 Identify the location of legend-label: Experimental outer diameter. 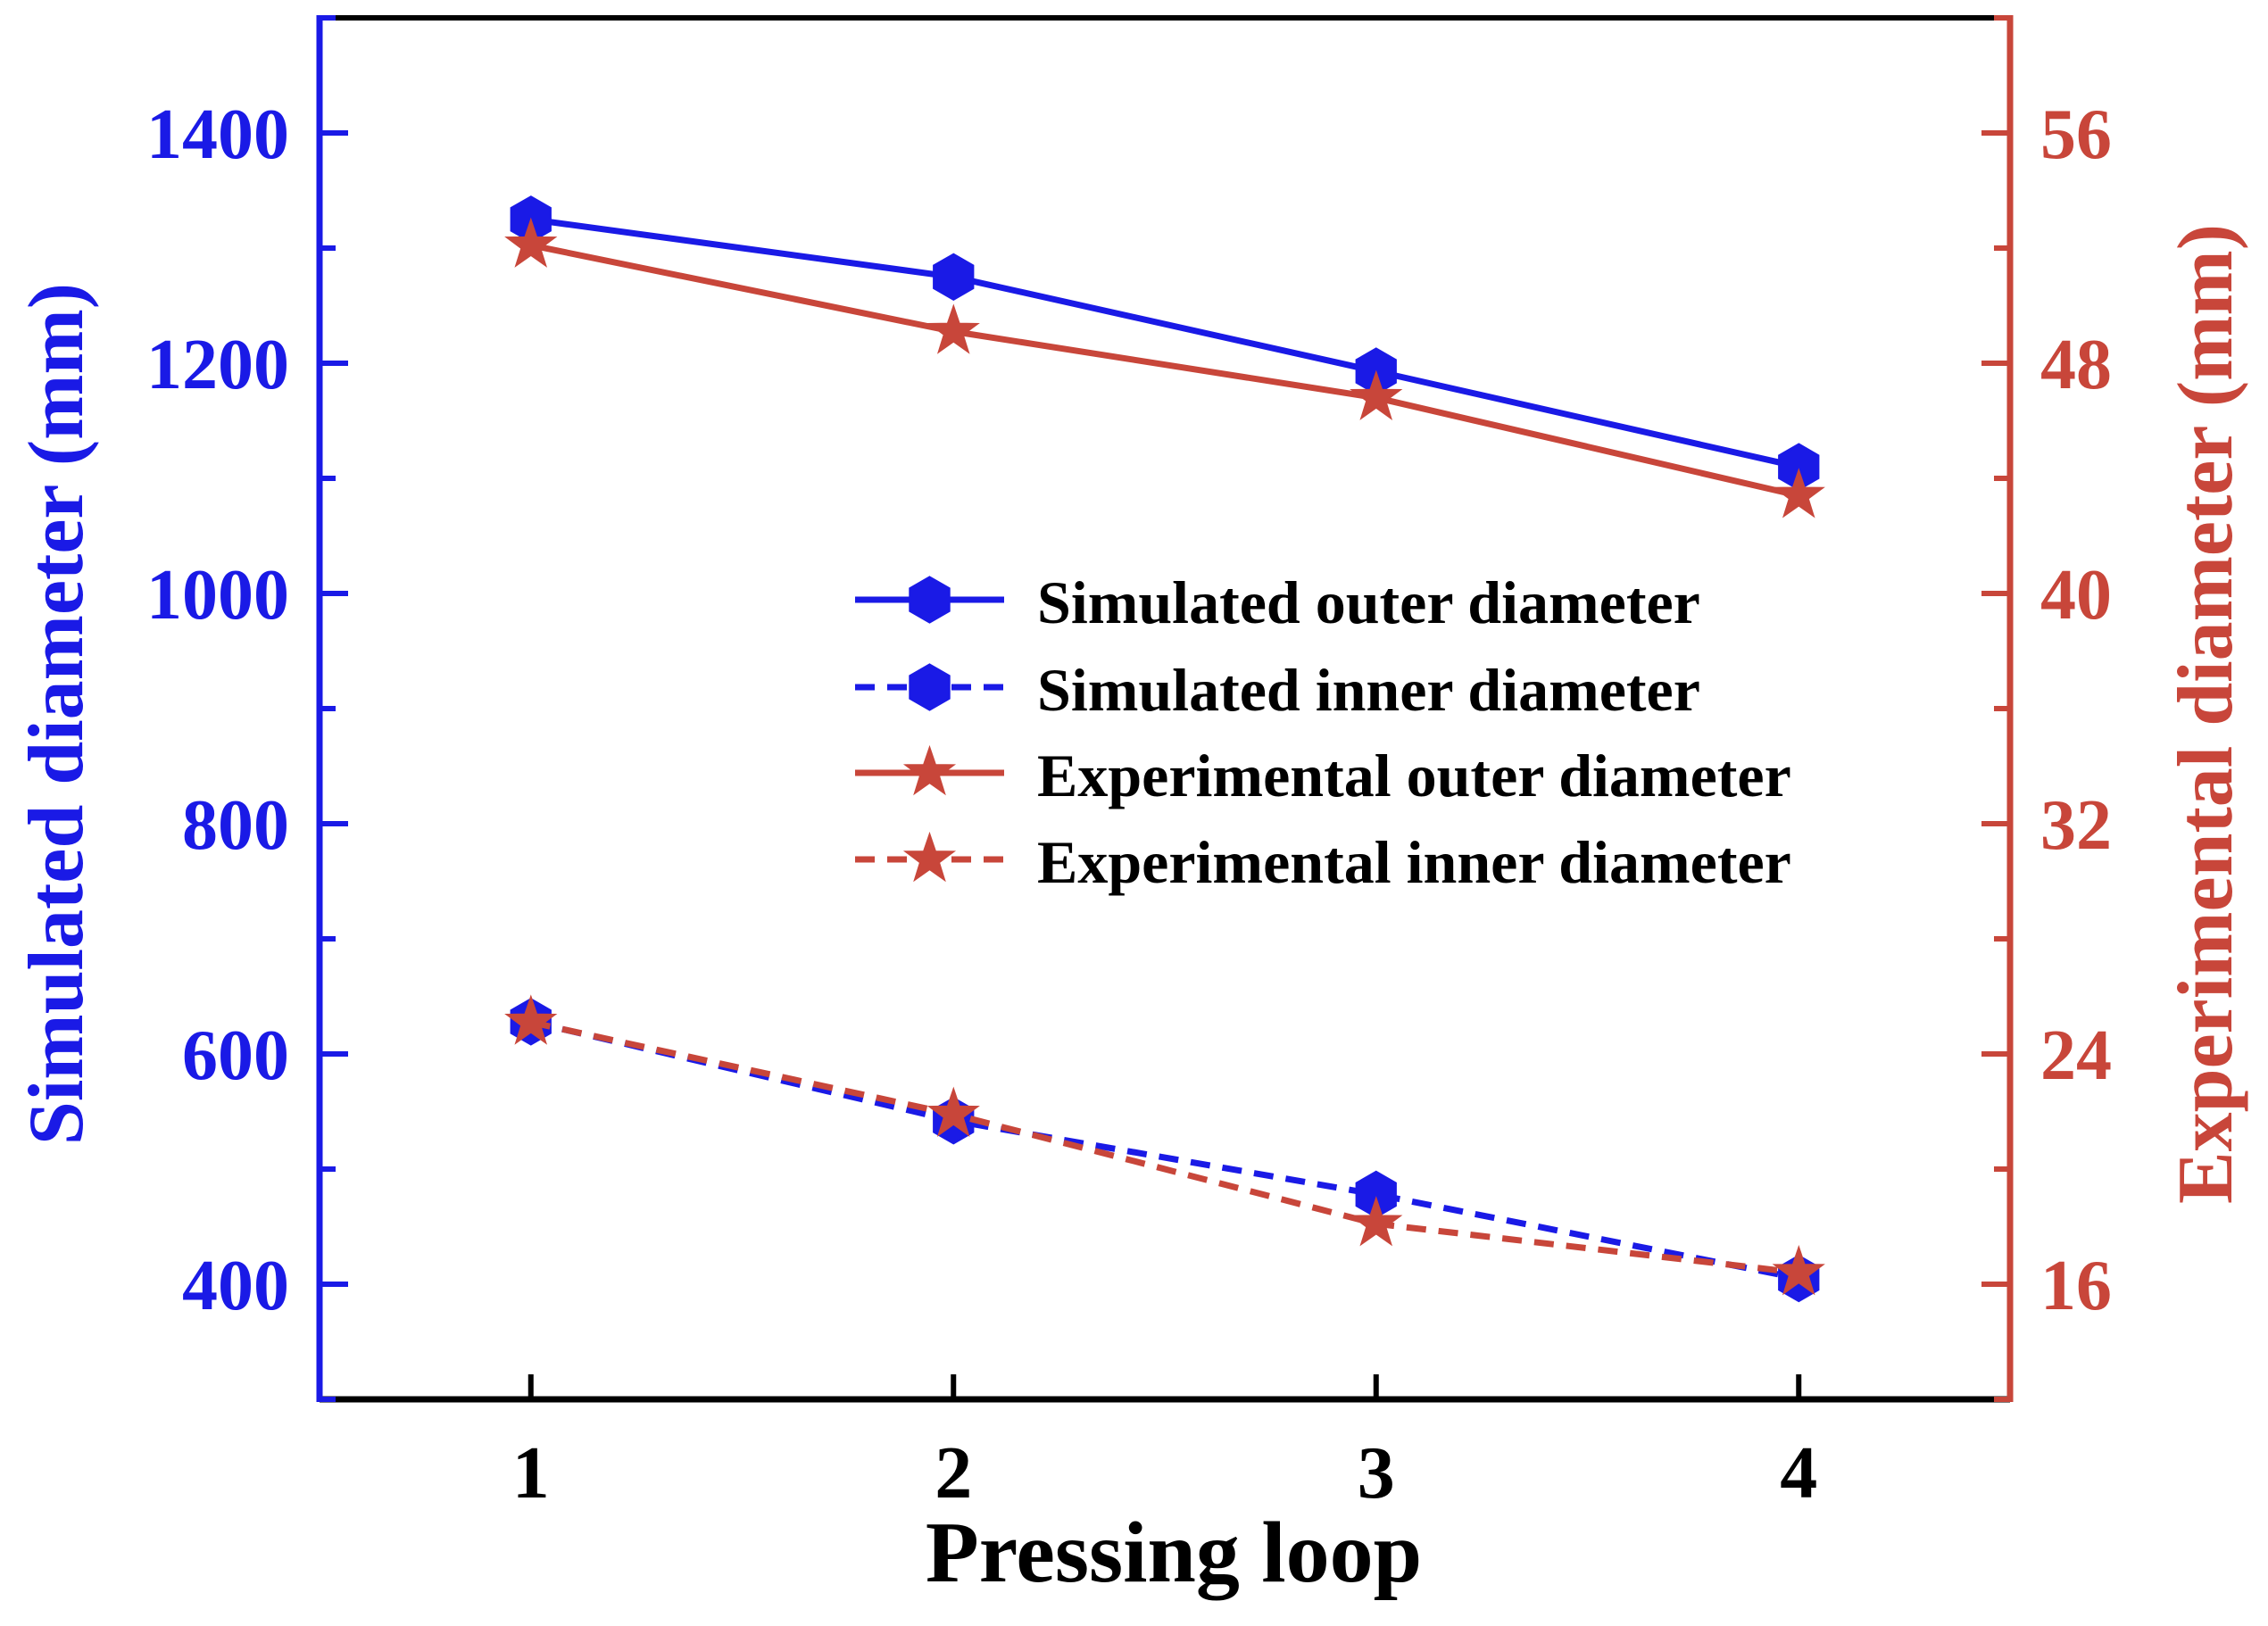
(1414, 775).